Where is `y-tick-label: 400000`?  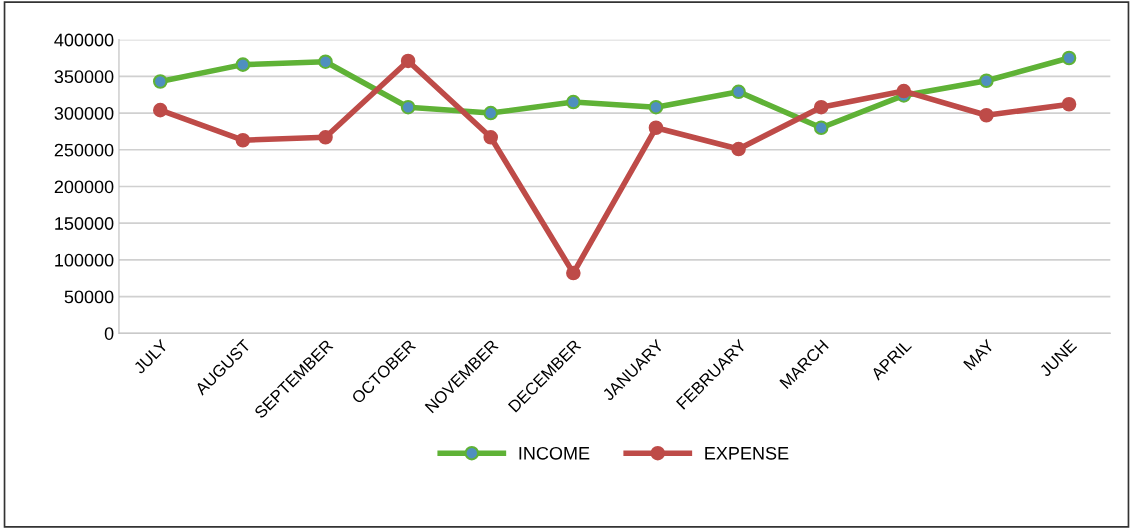
y-tick-label: 400000 is located at coordinates (84, 40).